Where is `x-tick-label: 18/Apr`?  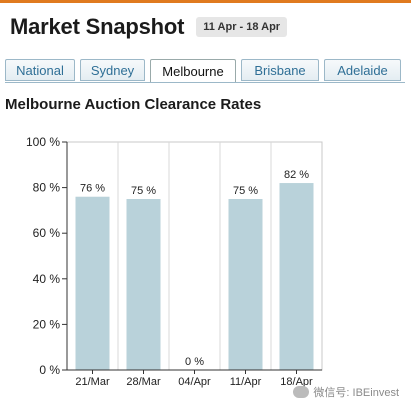 x-tick-label: 18/Apr is located at coordinates (296, 382).